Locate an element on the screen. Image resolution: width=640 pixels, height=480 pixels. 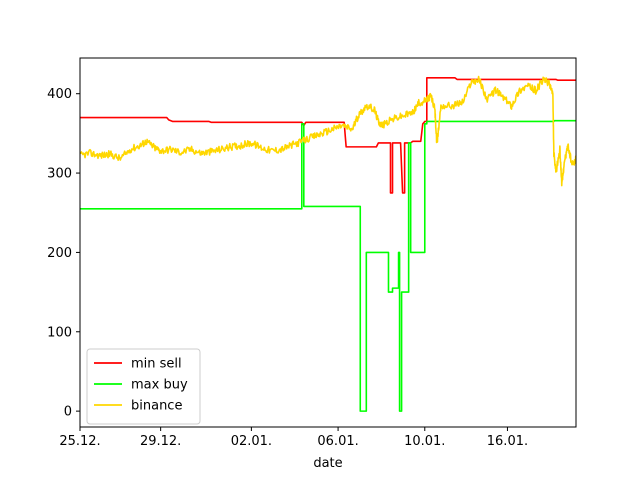
legend: min sell max buy binance is located at coordinates (143, 386).